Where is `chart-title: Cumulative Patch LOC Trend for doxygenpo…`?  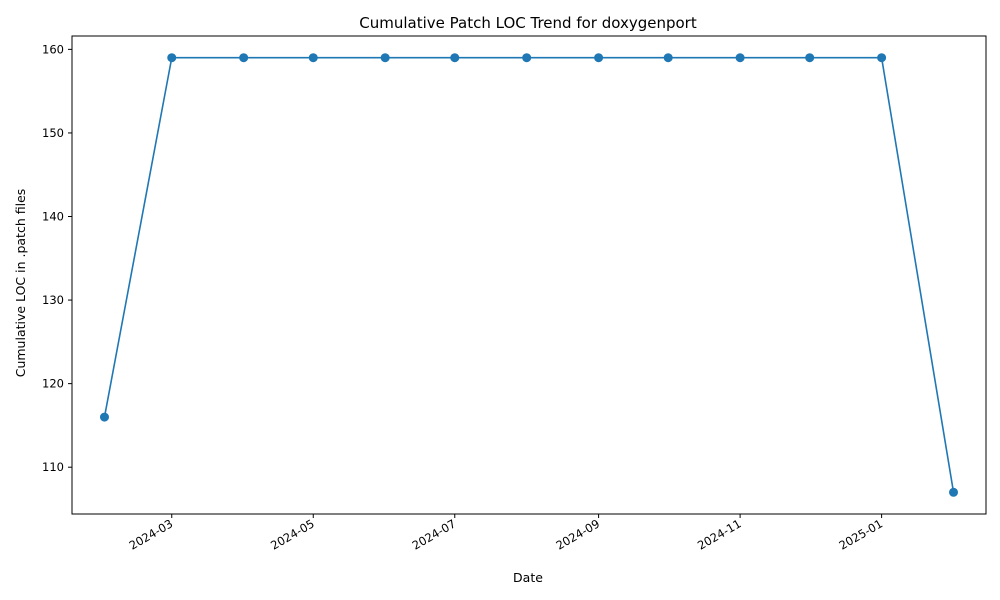 chart-title: Cumulative Patch LOC Trend for doxygenpo… is located at coordinates (528, 23).